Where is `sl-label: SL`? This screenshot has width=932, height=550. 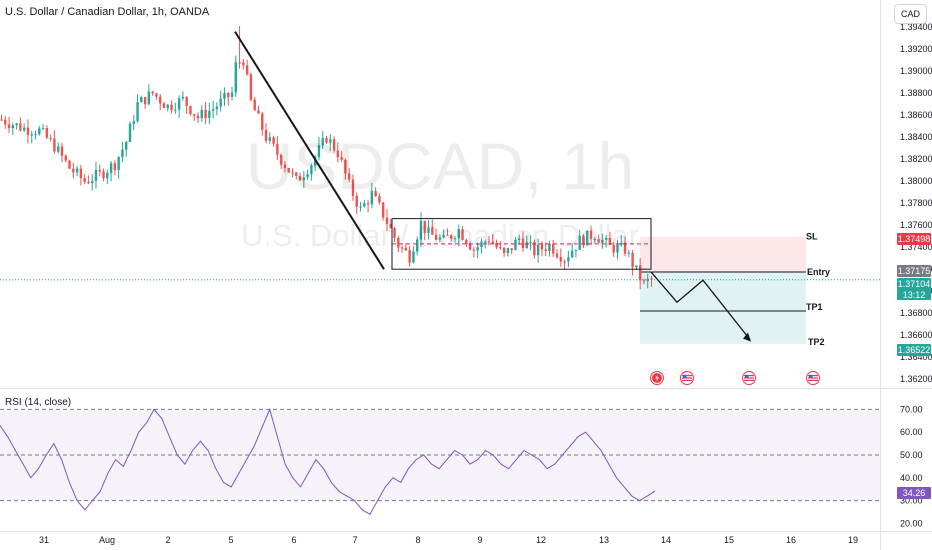
sl-label: SL is located at coordinates (812, 236).